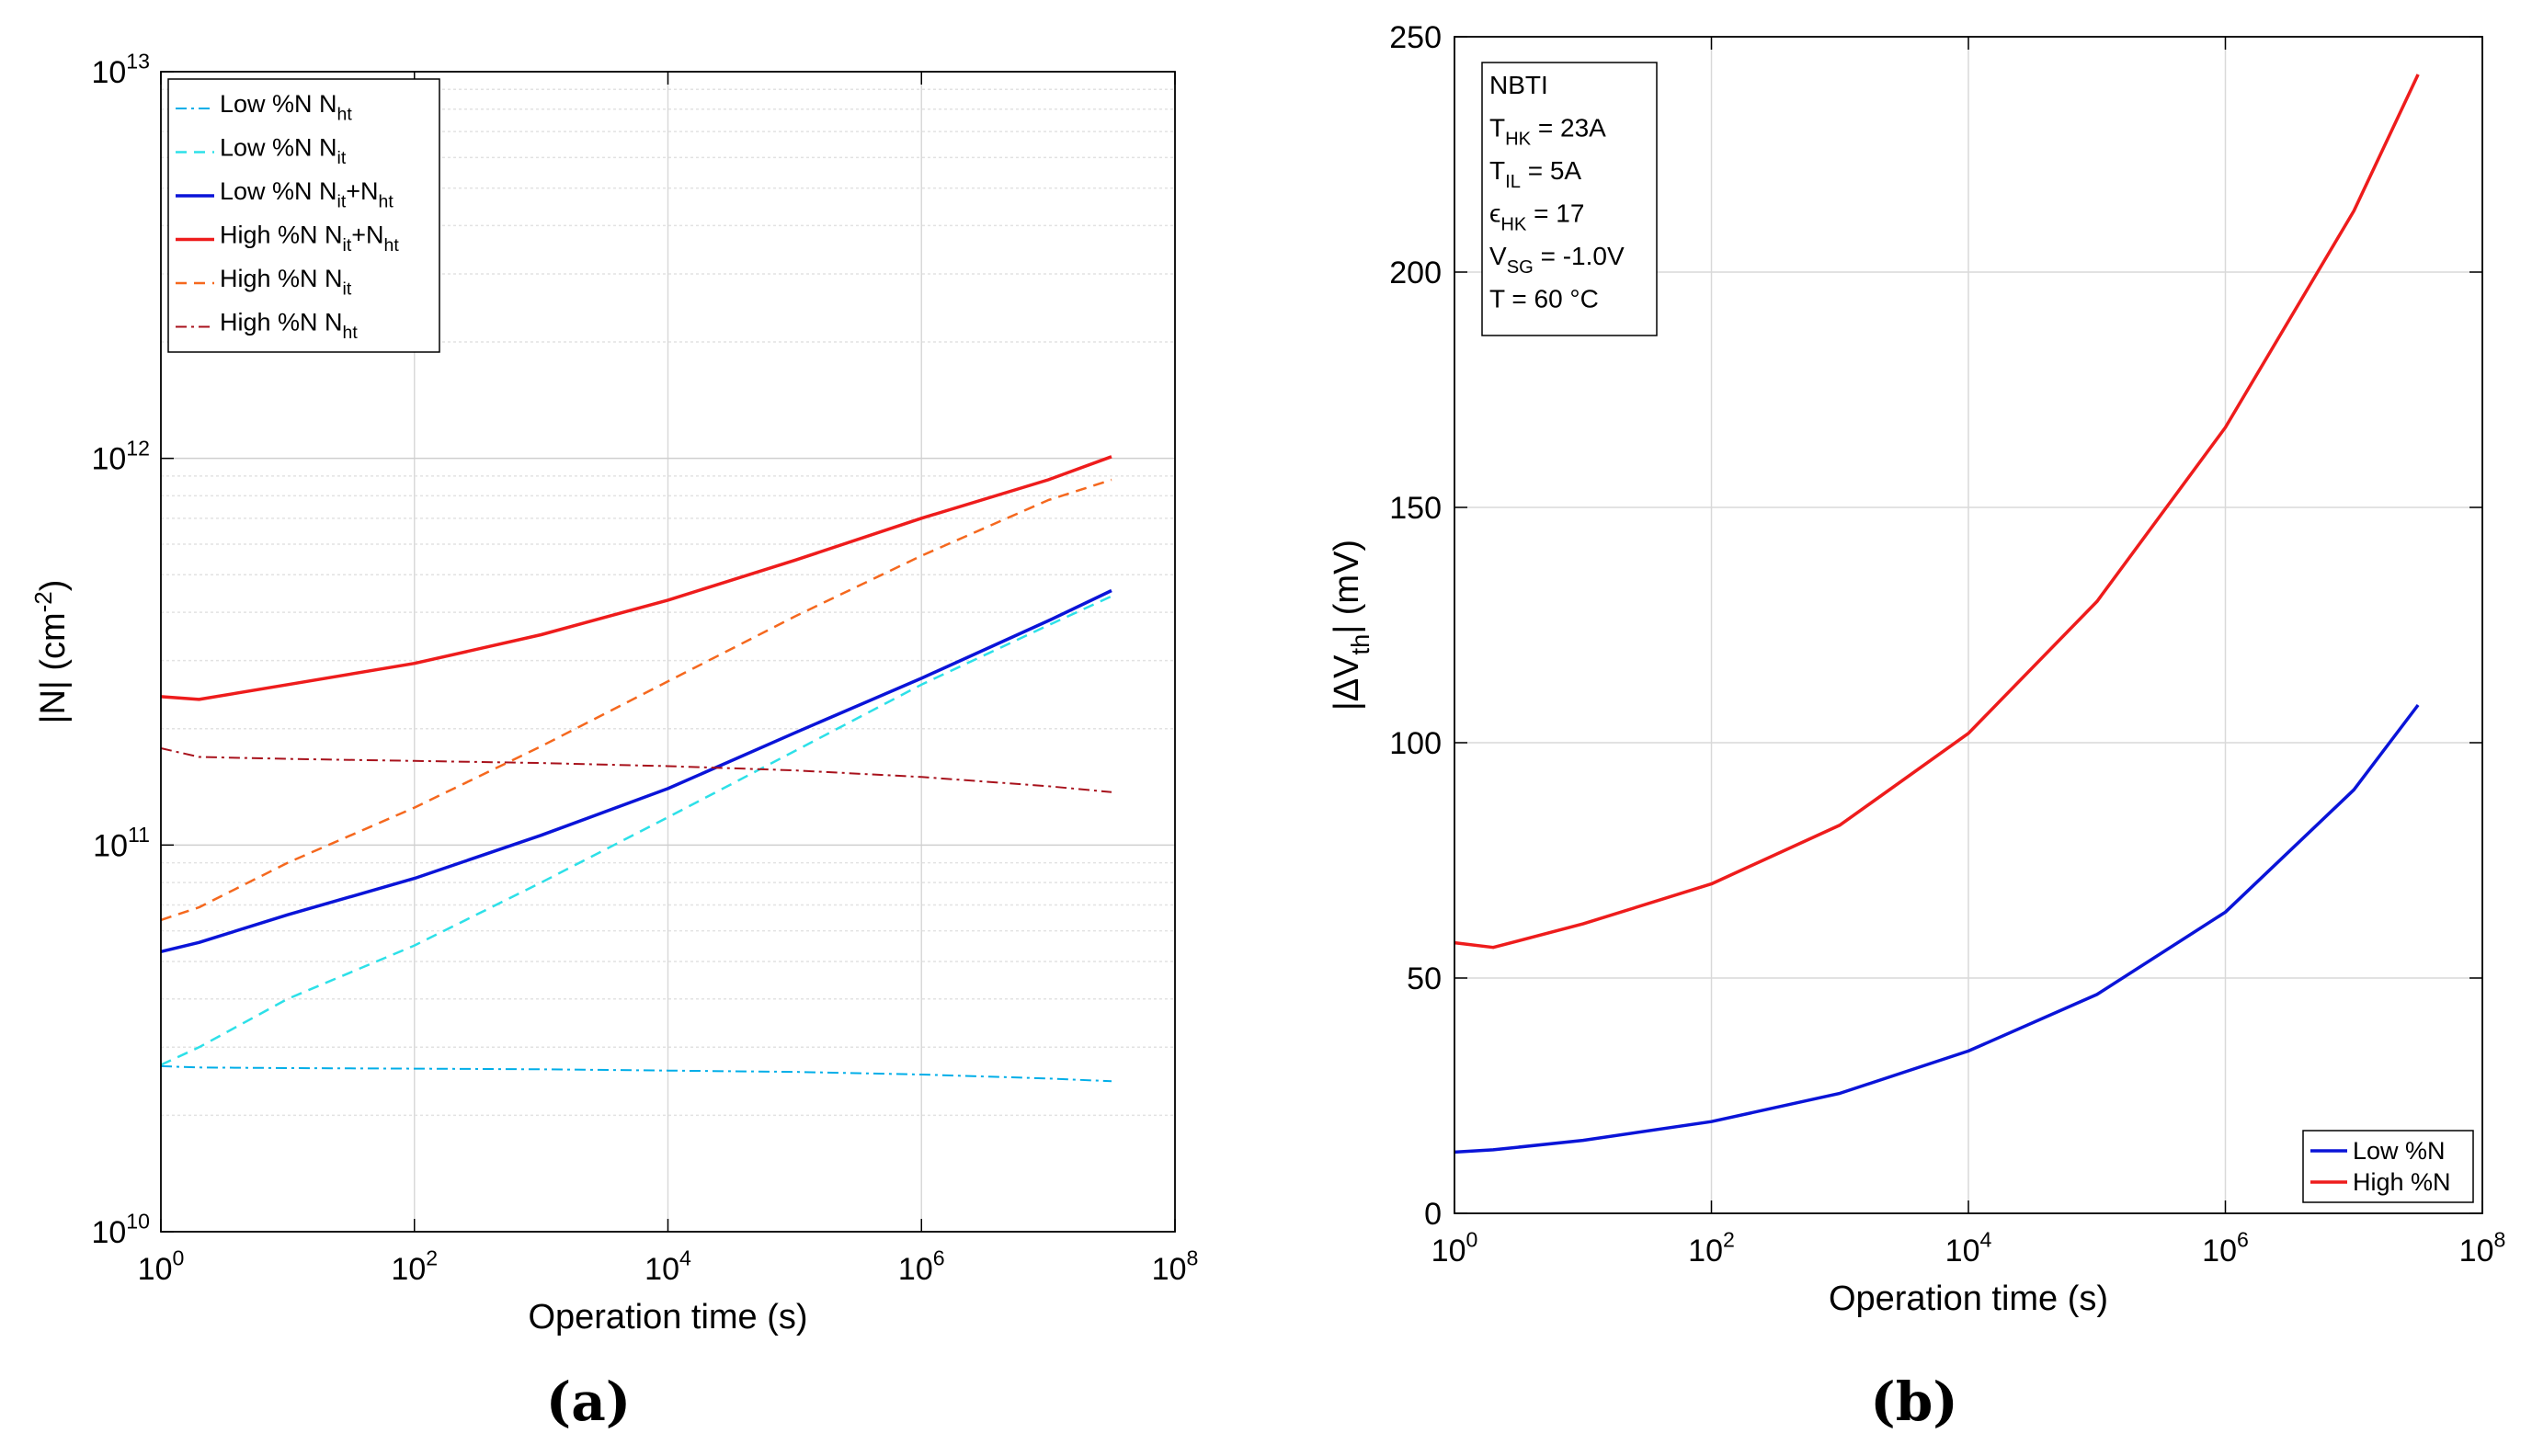 This screenshot has height=1456, width=2532. Describe the element at coordinates (1557, 260) in the screenshot. I see `annotation-line: VSG = -1.0V` at that location.